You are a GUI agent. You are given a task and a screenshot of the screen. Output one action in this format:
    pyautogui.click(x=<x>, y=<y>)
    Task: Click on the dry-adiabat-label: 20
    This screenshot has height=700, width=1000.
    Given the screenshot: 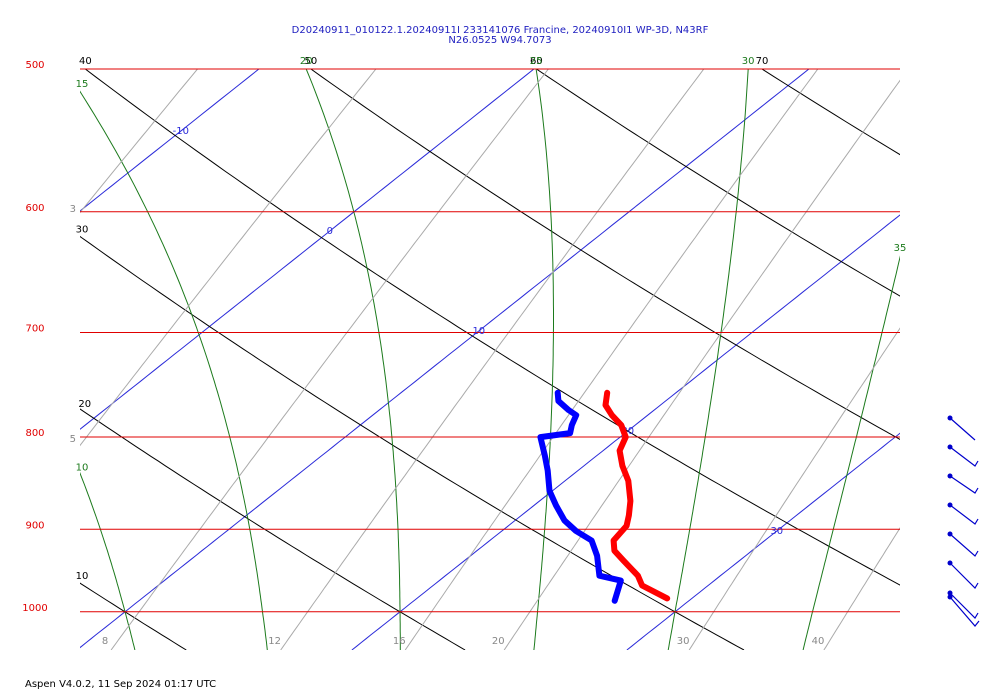 What is the action you would take?
    pyautogui.click(x=84, y=404)
    